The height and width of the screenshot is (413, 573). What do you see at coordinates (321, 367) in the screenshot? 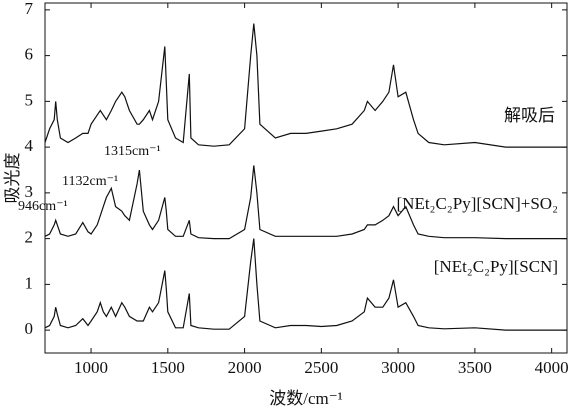
I see `x-tick-label: 2500` at bounding box center [321, 367].